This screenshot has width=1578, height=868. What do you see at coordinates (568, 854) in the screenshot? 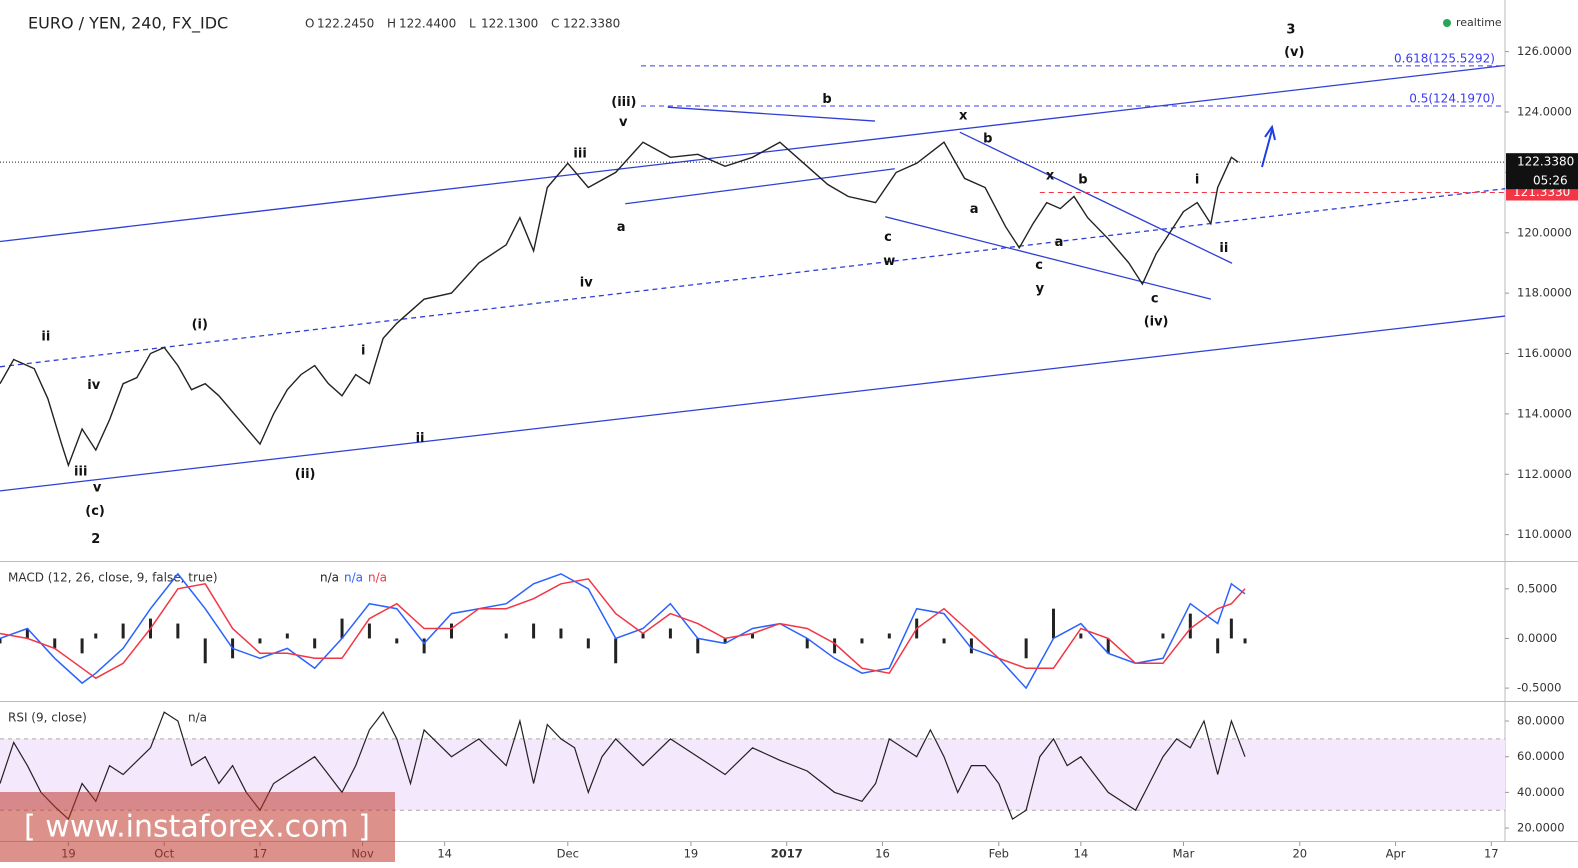
I see `x-tick-label: Dec` at bounding box center [568, 854].